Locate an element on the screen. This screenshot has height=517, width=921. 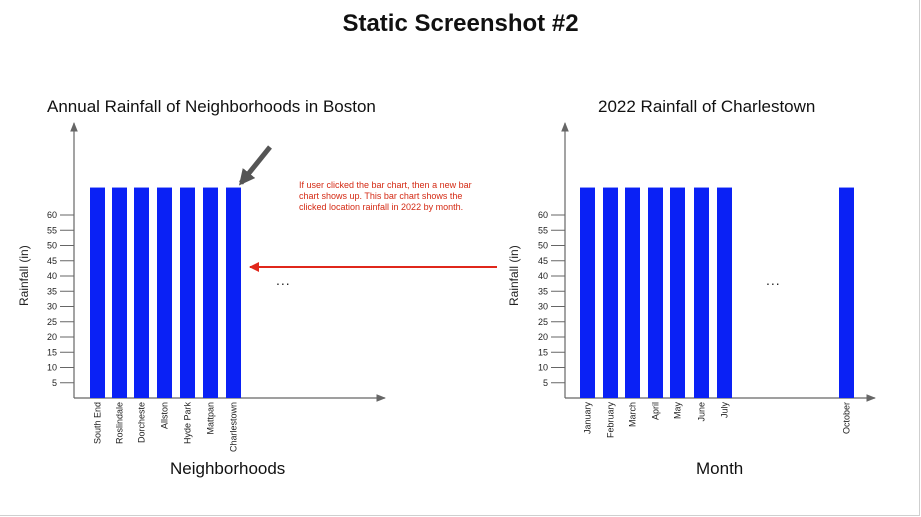
x-tick-label: May is located at coordinates (678, 411).